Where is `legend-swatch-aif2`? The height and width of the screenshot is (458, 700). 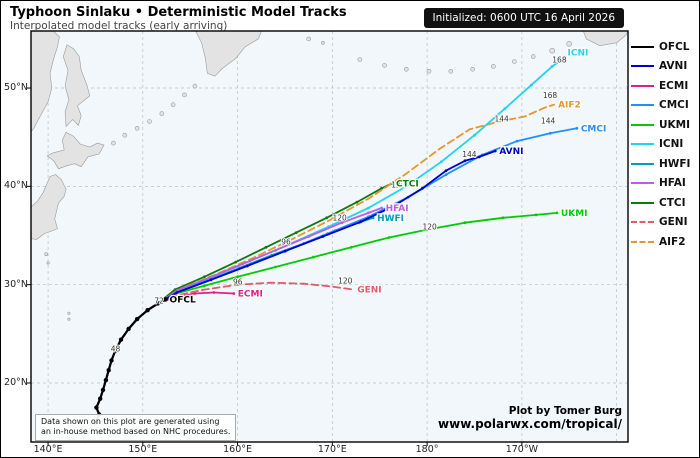 legend-swatch-aif2 is located at coordinates (642, 241).